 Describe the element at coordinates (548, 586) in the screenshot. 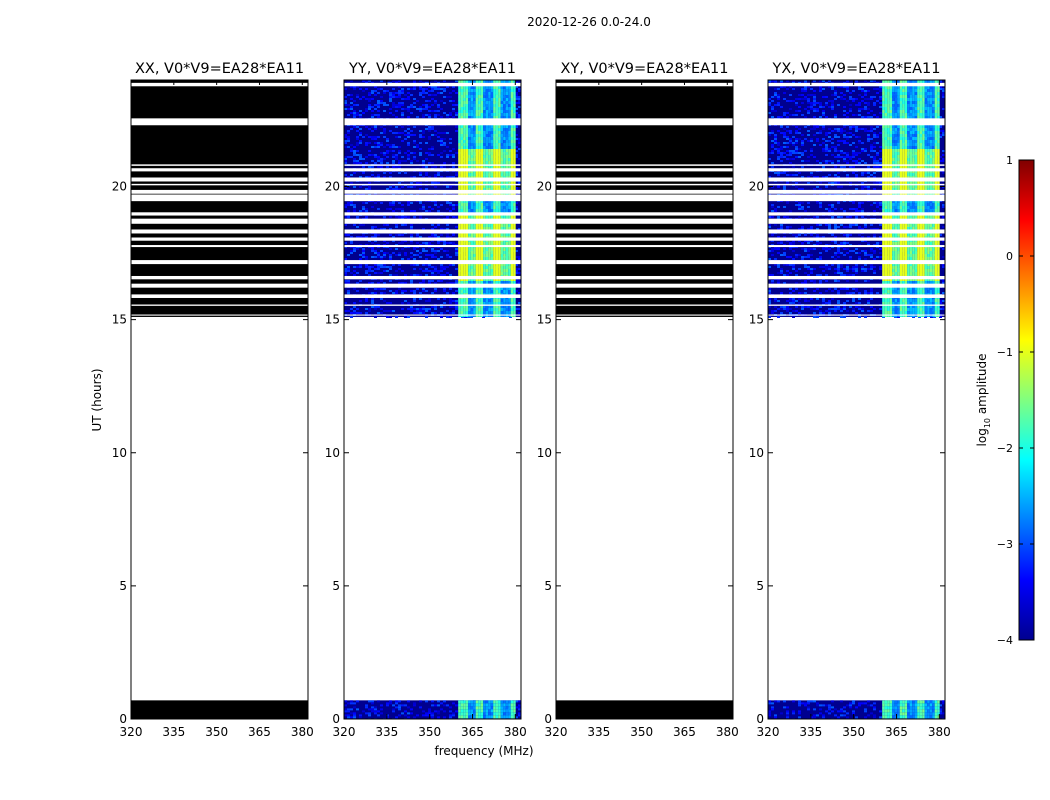

I see `y-tick-label: 5` at that location.